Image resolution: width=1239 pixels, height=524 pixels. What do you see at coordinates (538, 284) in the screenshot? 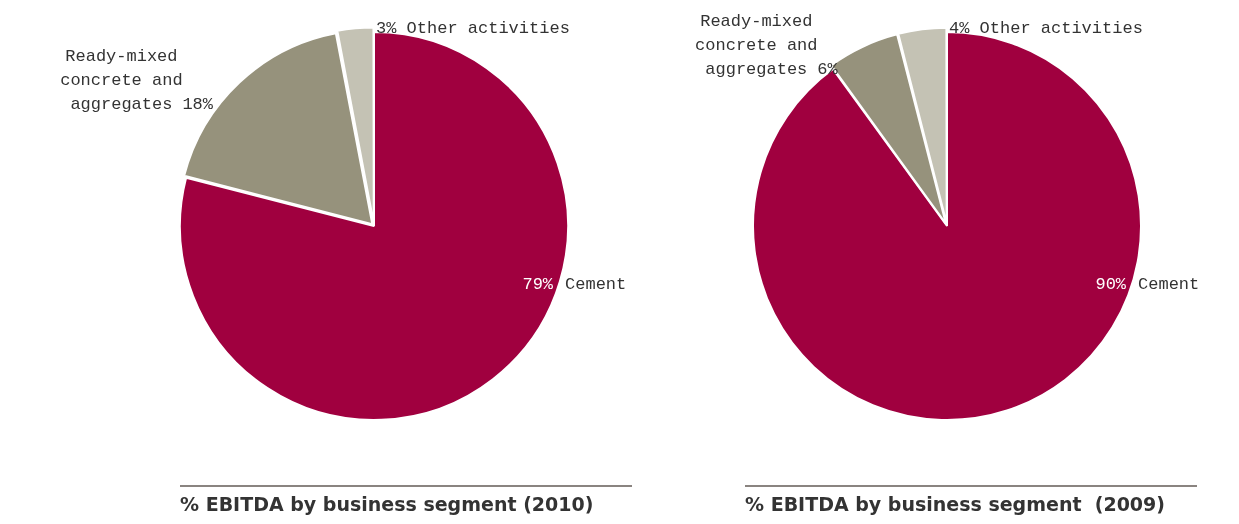
I see `data-label: 79%` at bounding box center [538, 284].